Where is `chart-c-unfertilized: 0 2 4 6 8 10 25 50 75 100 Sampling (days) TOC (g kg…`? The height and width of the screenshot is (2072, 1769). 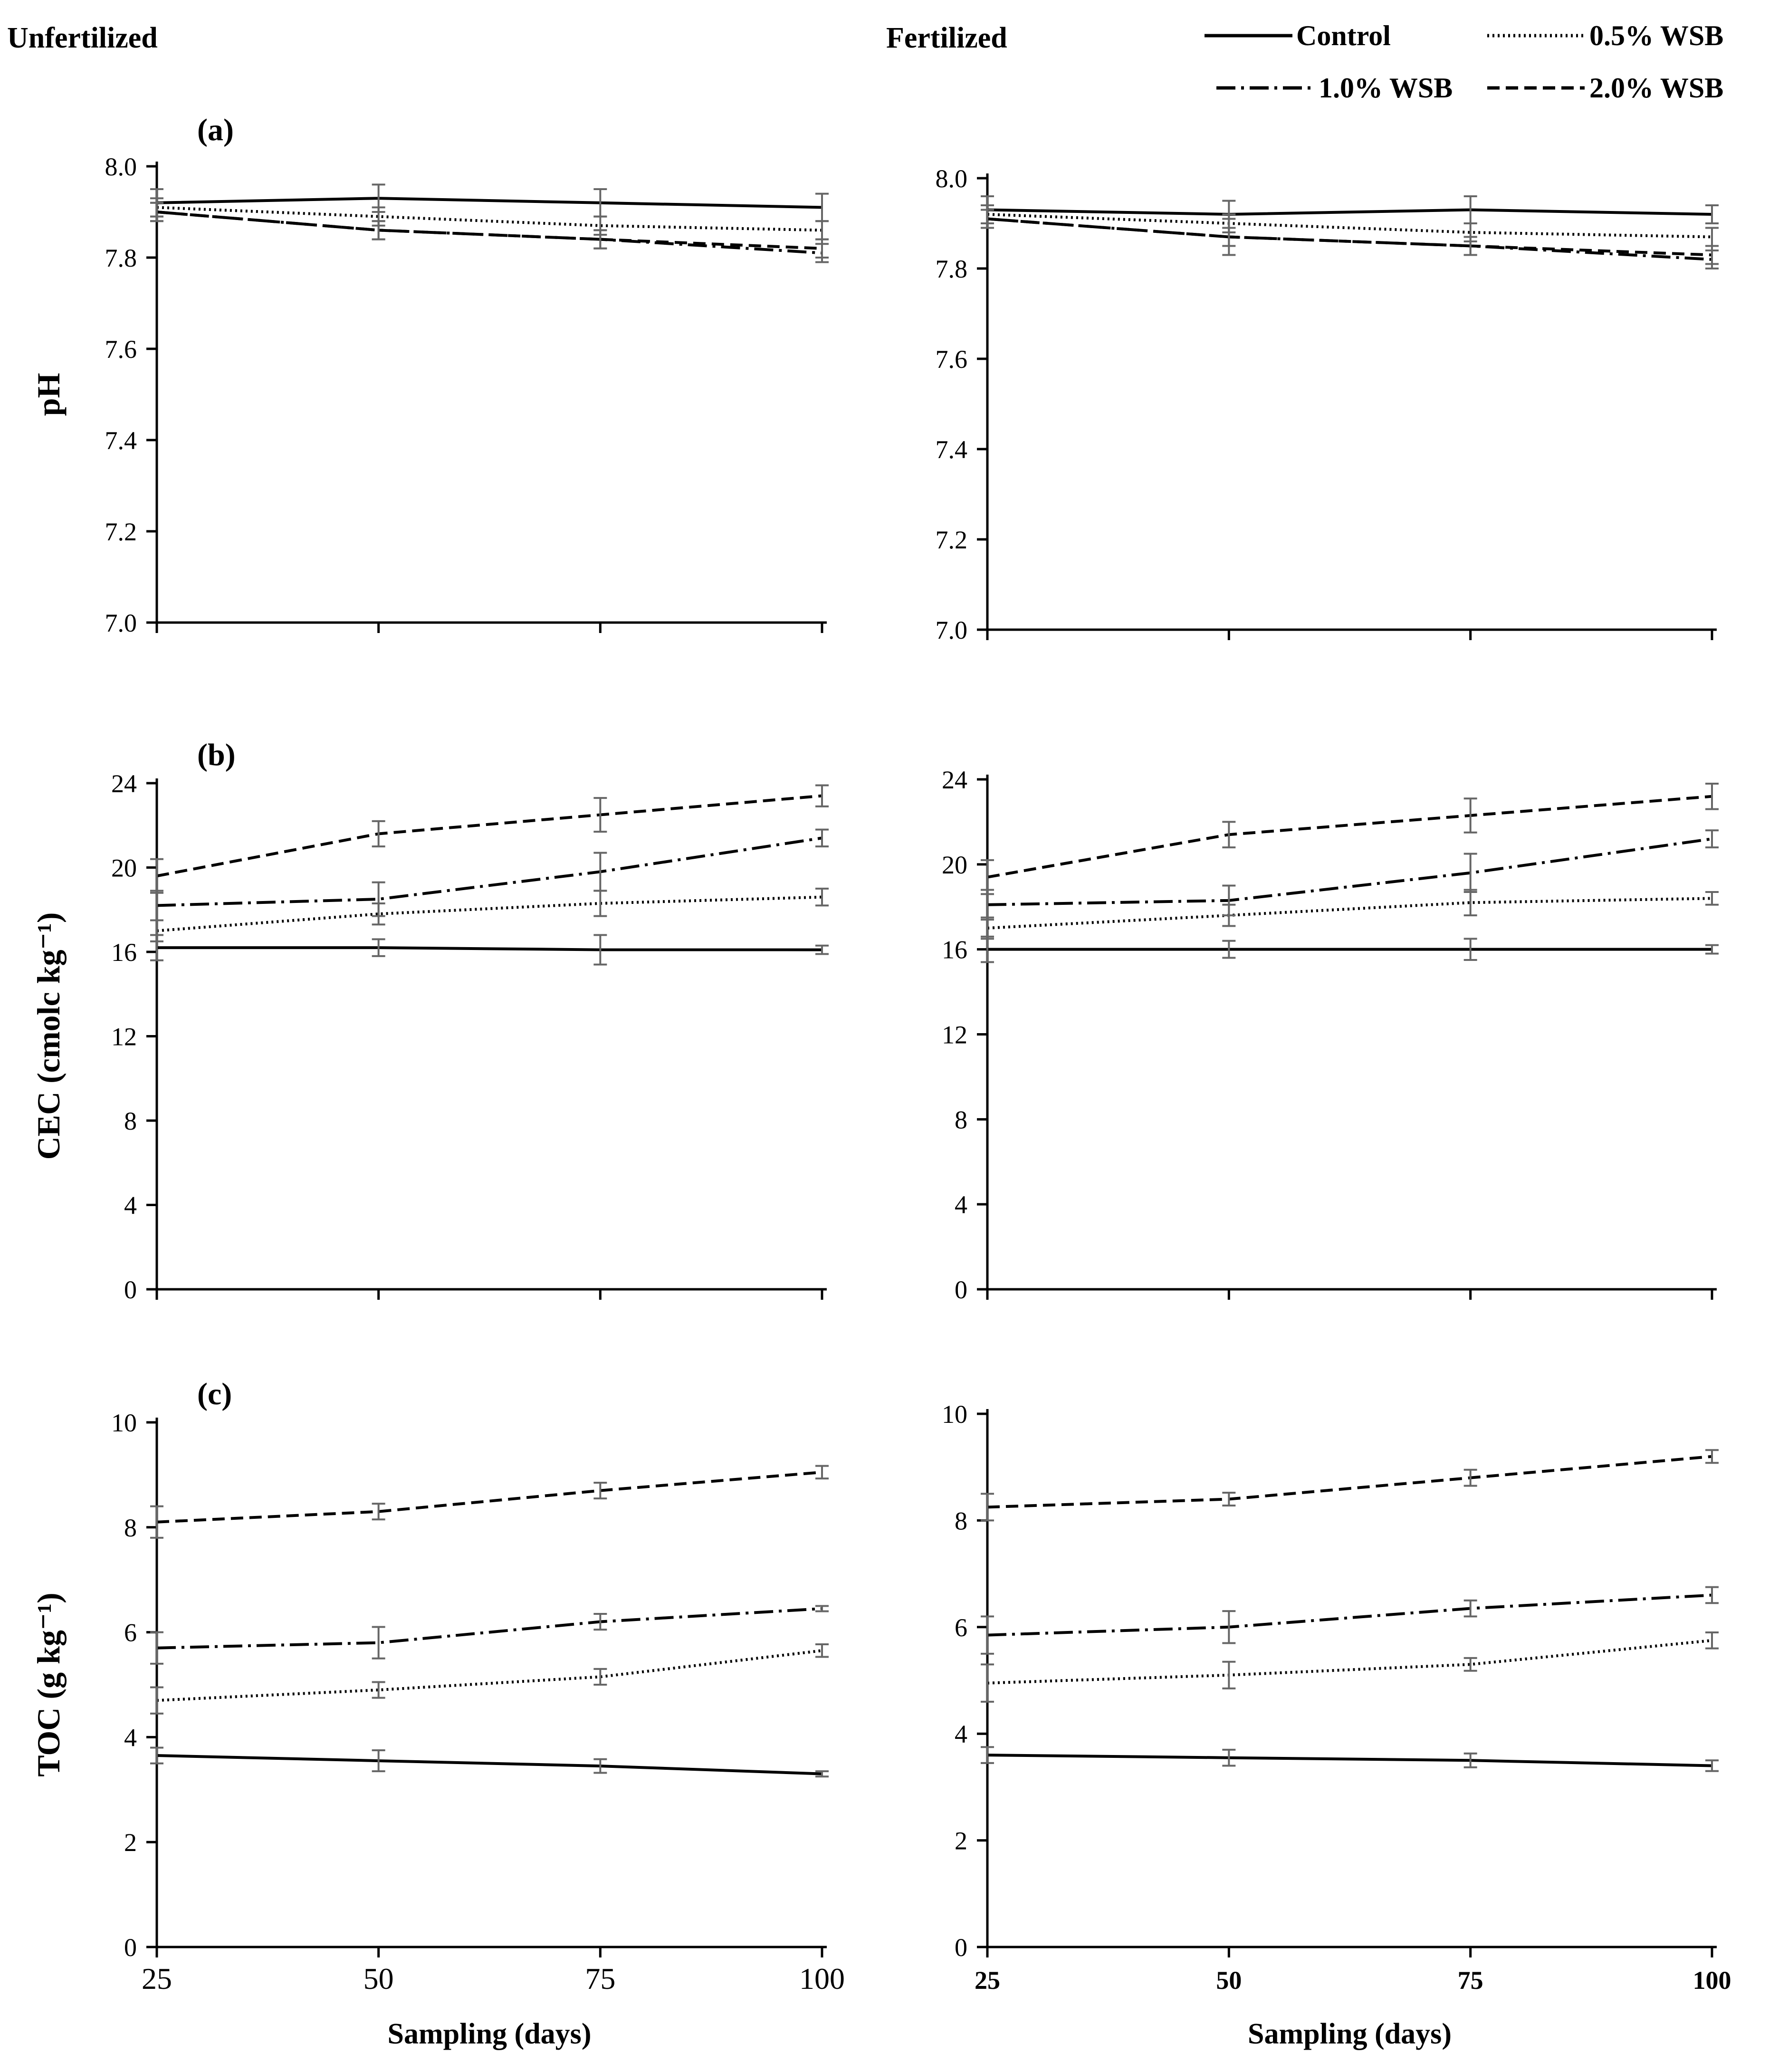
chart-c-unfertilized: 0 2 4 6 8 10 25 50 75 100 Sampling (days) TOC (g kg… is located at coordinates (438, 1713).